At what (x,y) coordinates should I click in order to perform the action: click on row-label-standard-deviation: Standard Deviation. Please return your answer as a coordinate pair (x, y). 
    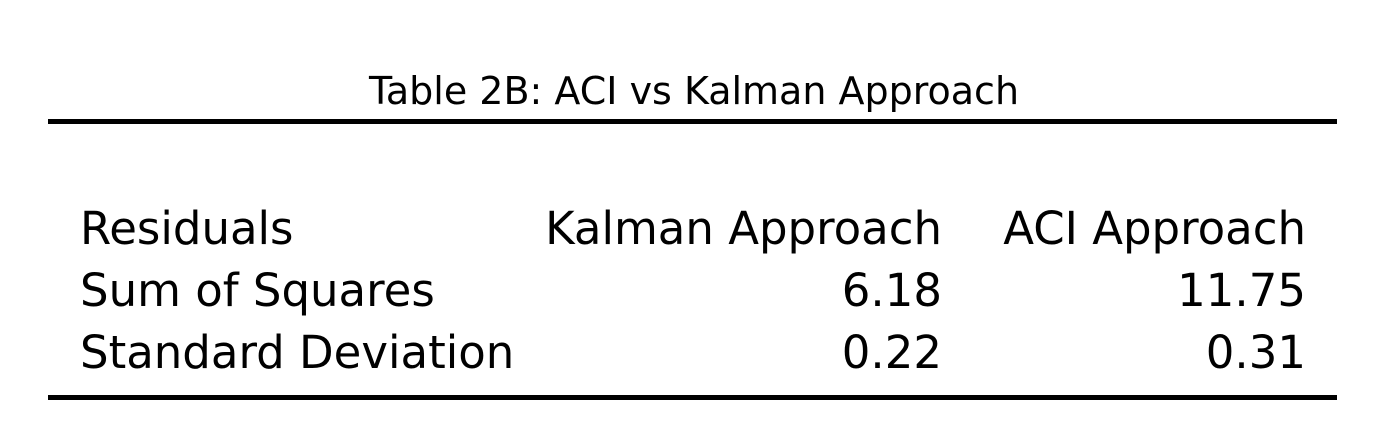
    Looking at the image, I should click on (297, 352).